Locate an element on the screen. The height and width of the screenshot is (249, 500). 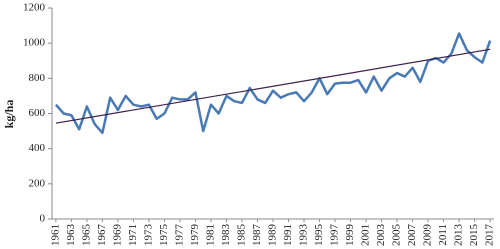
x-tick-label: 2001 is located at coordinates (366, 235).